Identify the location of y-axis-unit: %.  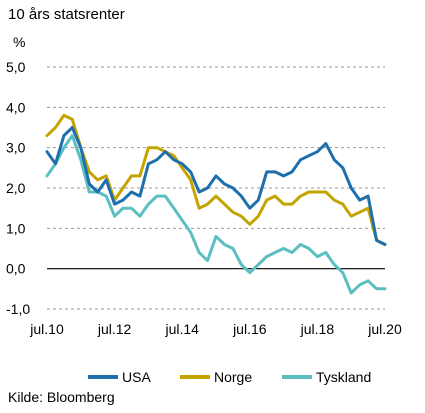
(19, 42).